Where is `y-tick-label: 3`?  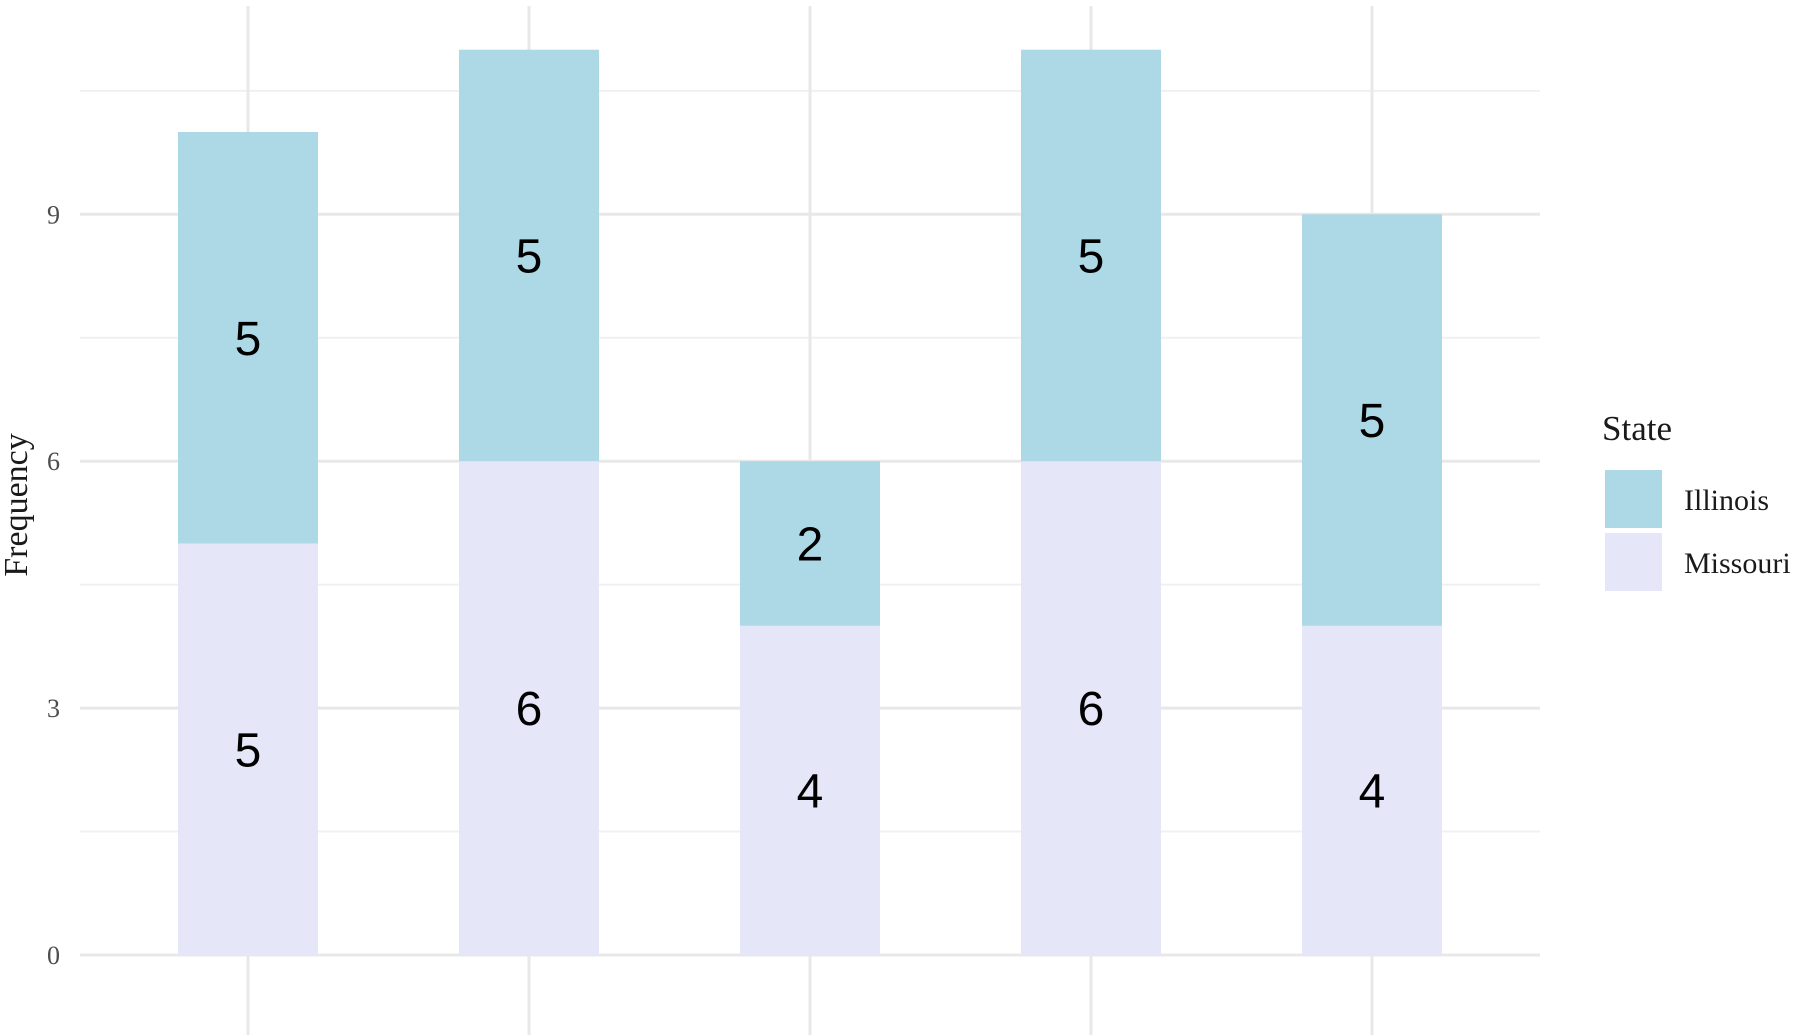
y-tick-label: 3 is located at coordinates (53, 708).